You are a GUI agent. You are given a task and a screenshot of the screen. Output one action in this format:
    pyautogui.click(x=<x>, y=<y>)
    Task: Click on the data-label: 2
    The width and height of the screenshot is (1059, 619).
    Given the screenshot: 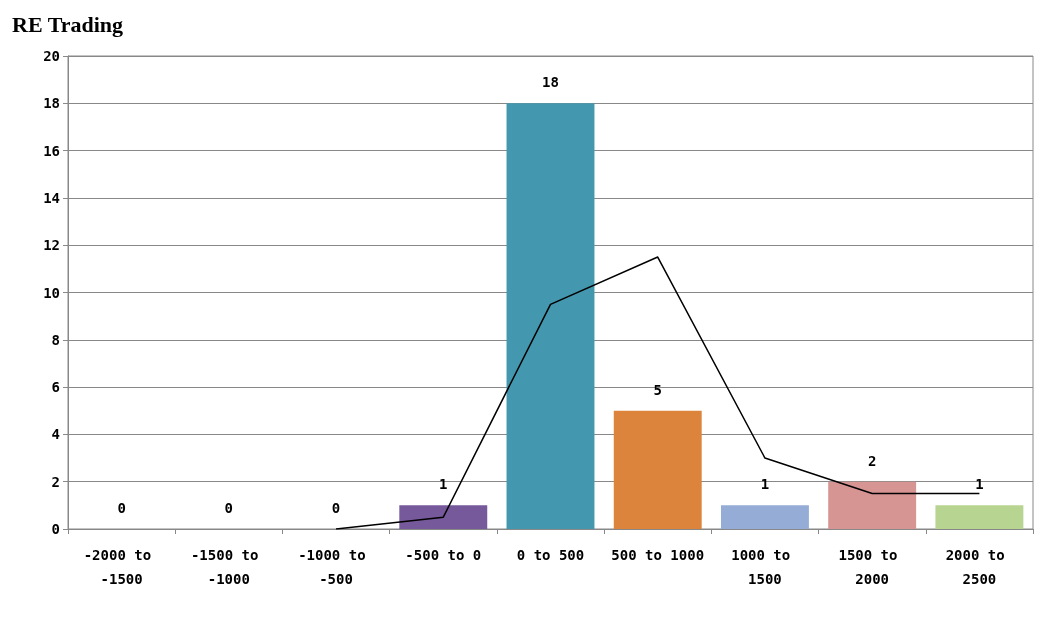 What is the action you would take?
    pyautogui.click(x=872, y=460)
    